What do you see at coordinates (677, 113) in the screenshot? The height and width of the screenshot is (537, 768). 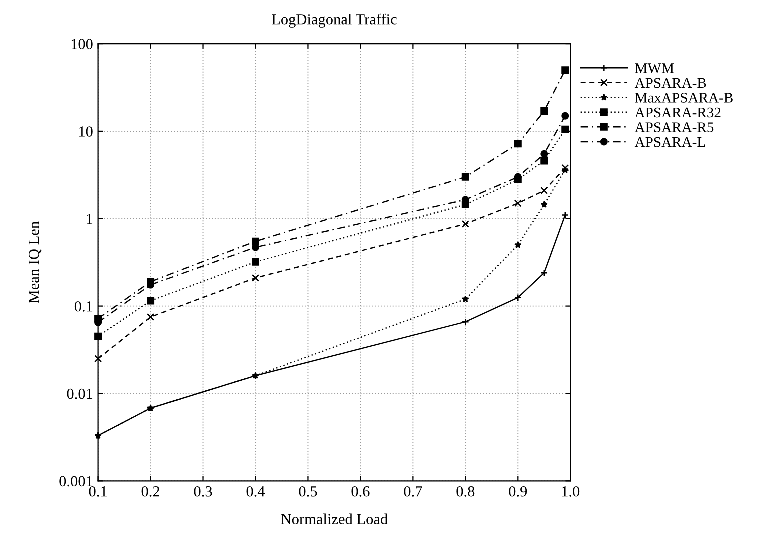 I see `legend-label: APSARA-R32` at bounding box center [677, 113].